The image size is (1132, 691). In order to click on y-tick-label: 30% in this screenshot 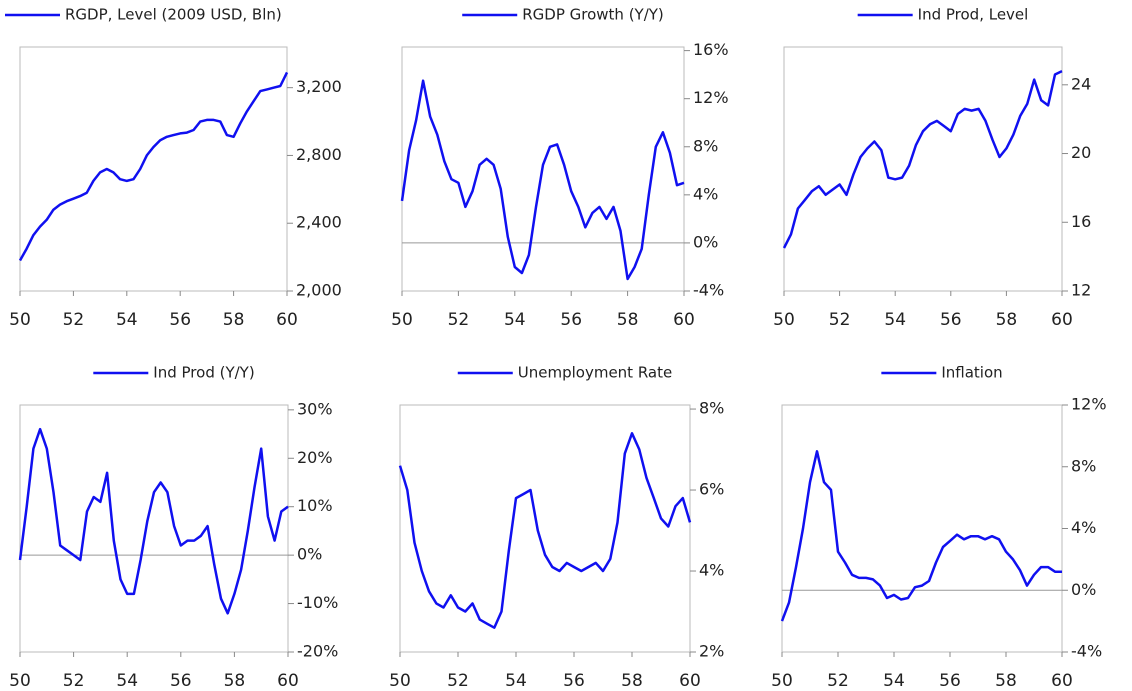, I will do `click(315, 408)`.